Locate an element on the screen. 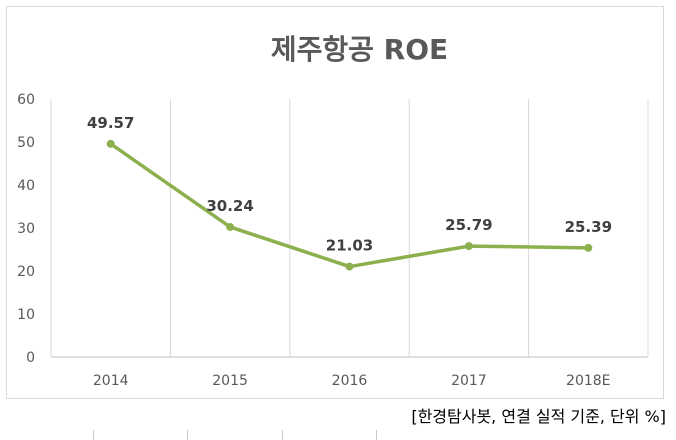  y-tick-label: 30 is located at coordinates (26, 229).